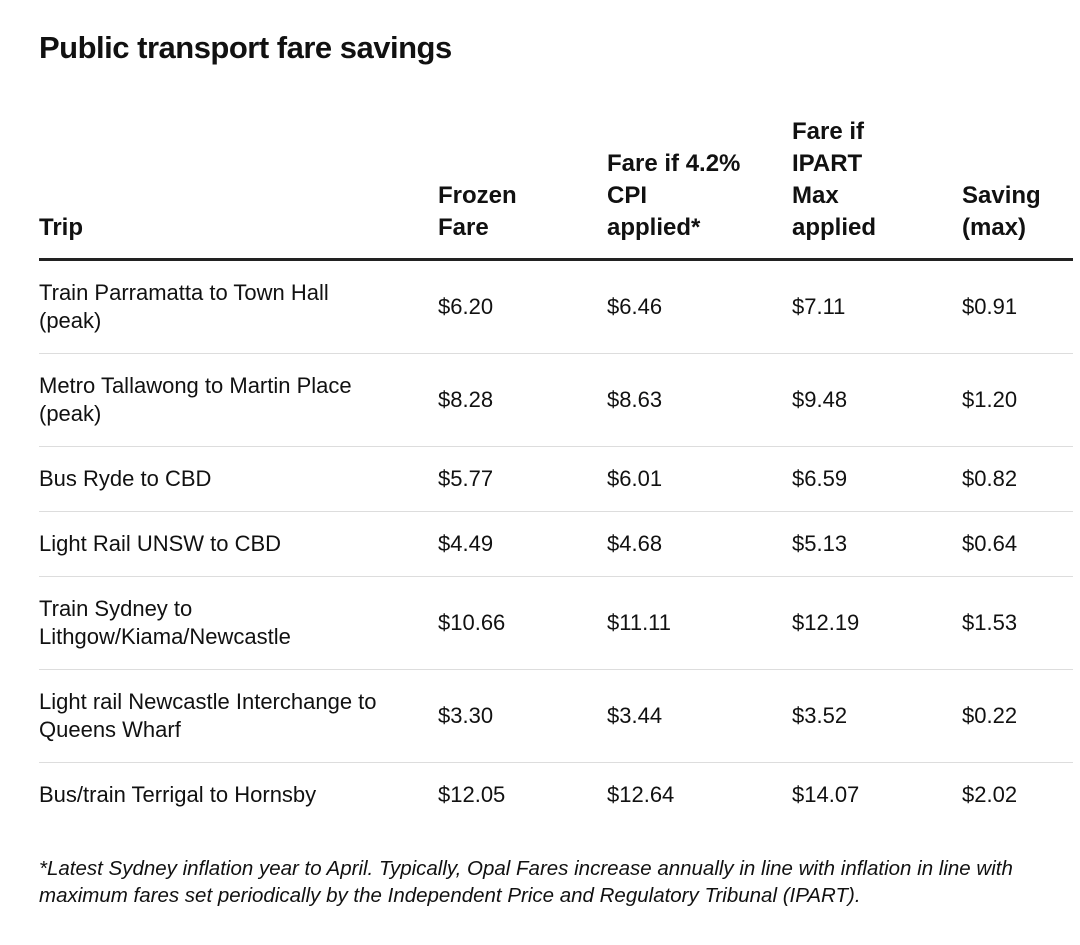 This screenshot has height=945, width=1080. I want to click on cell-text: $1.20, so click(990, 399).